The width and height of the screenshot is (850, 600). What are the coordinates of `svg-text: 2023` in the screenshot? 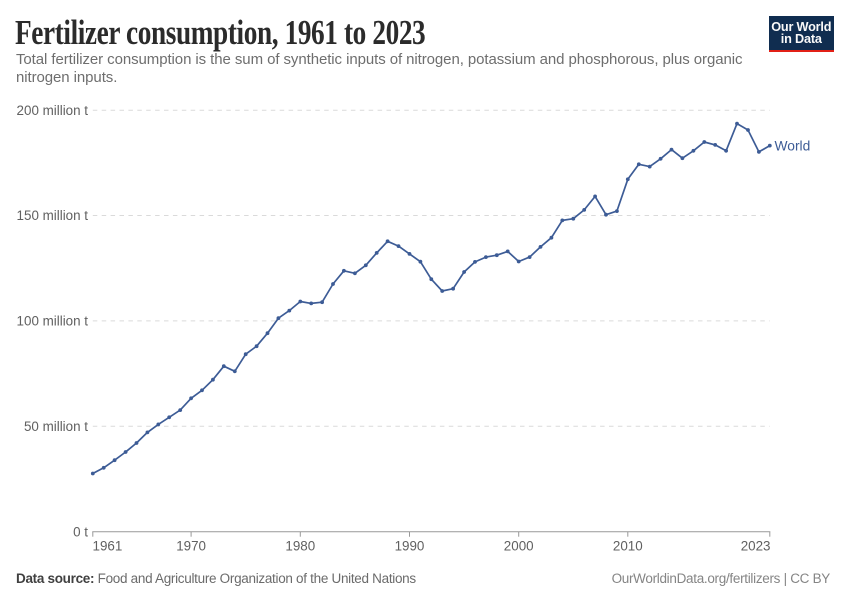 It's located at (756, 546).